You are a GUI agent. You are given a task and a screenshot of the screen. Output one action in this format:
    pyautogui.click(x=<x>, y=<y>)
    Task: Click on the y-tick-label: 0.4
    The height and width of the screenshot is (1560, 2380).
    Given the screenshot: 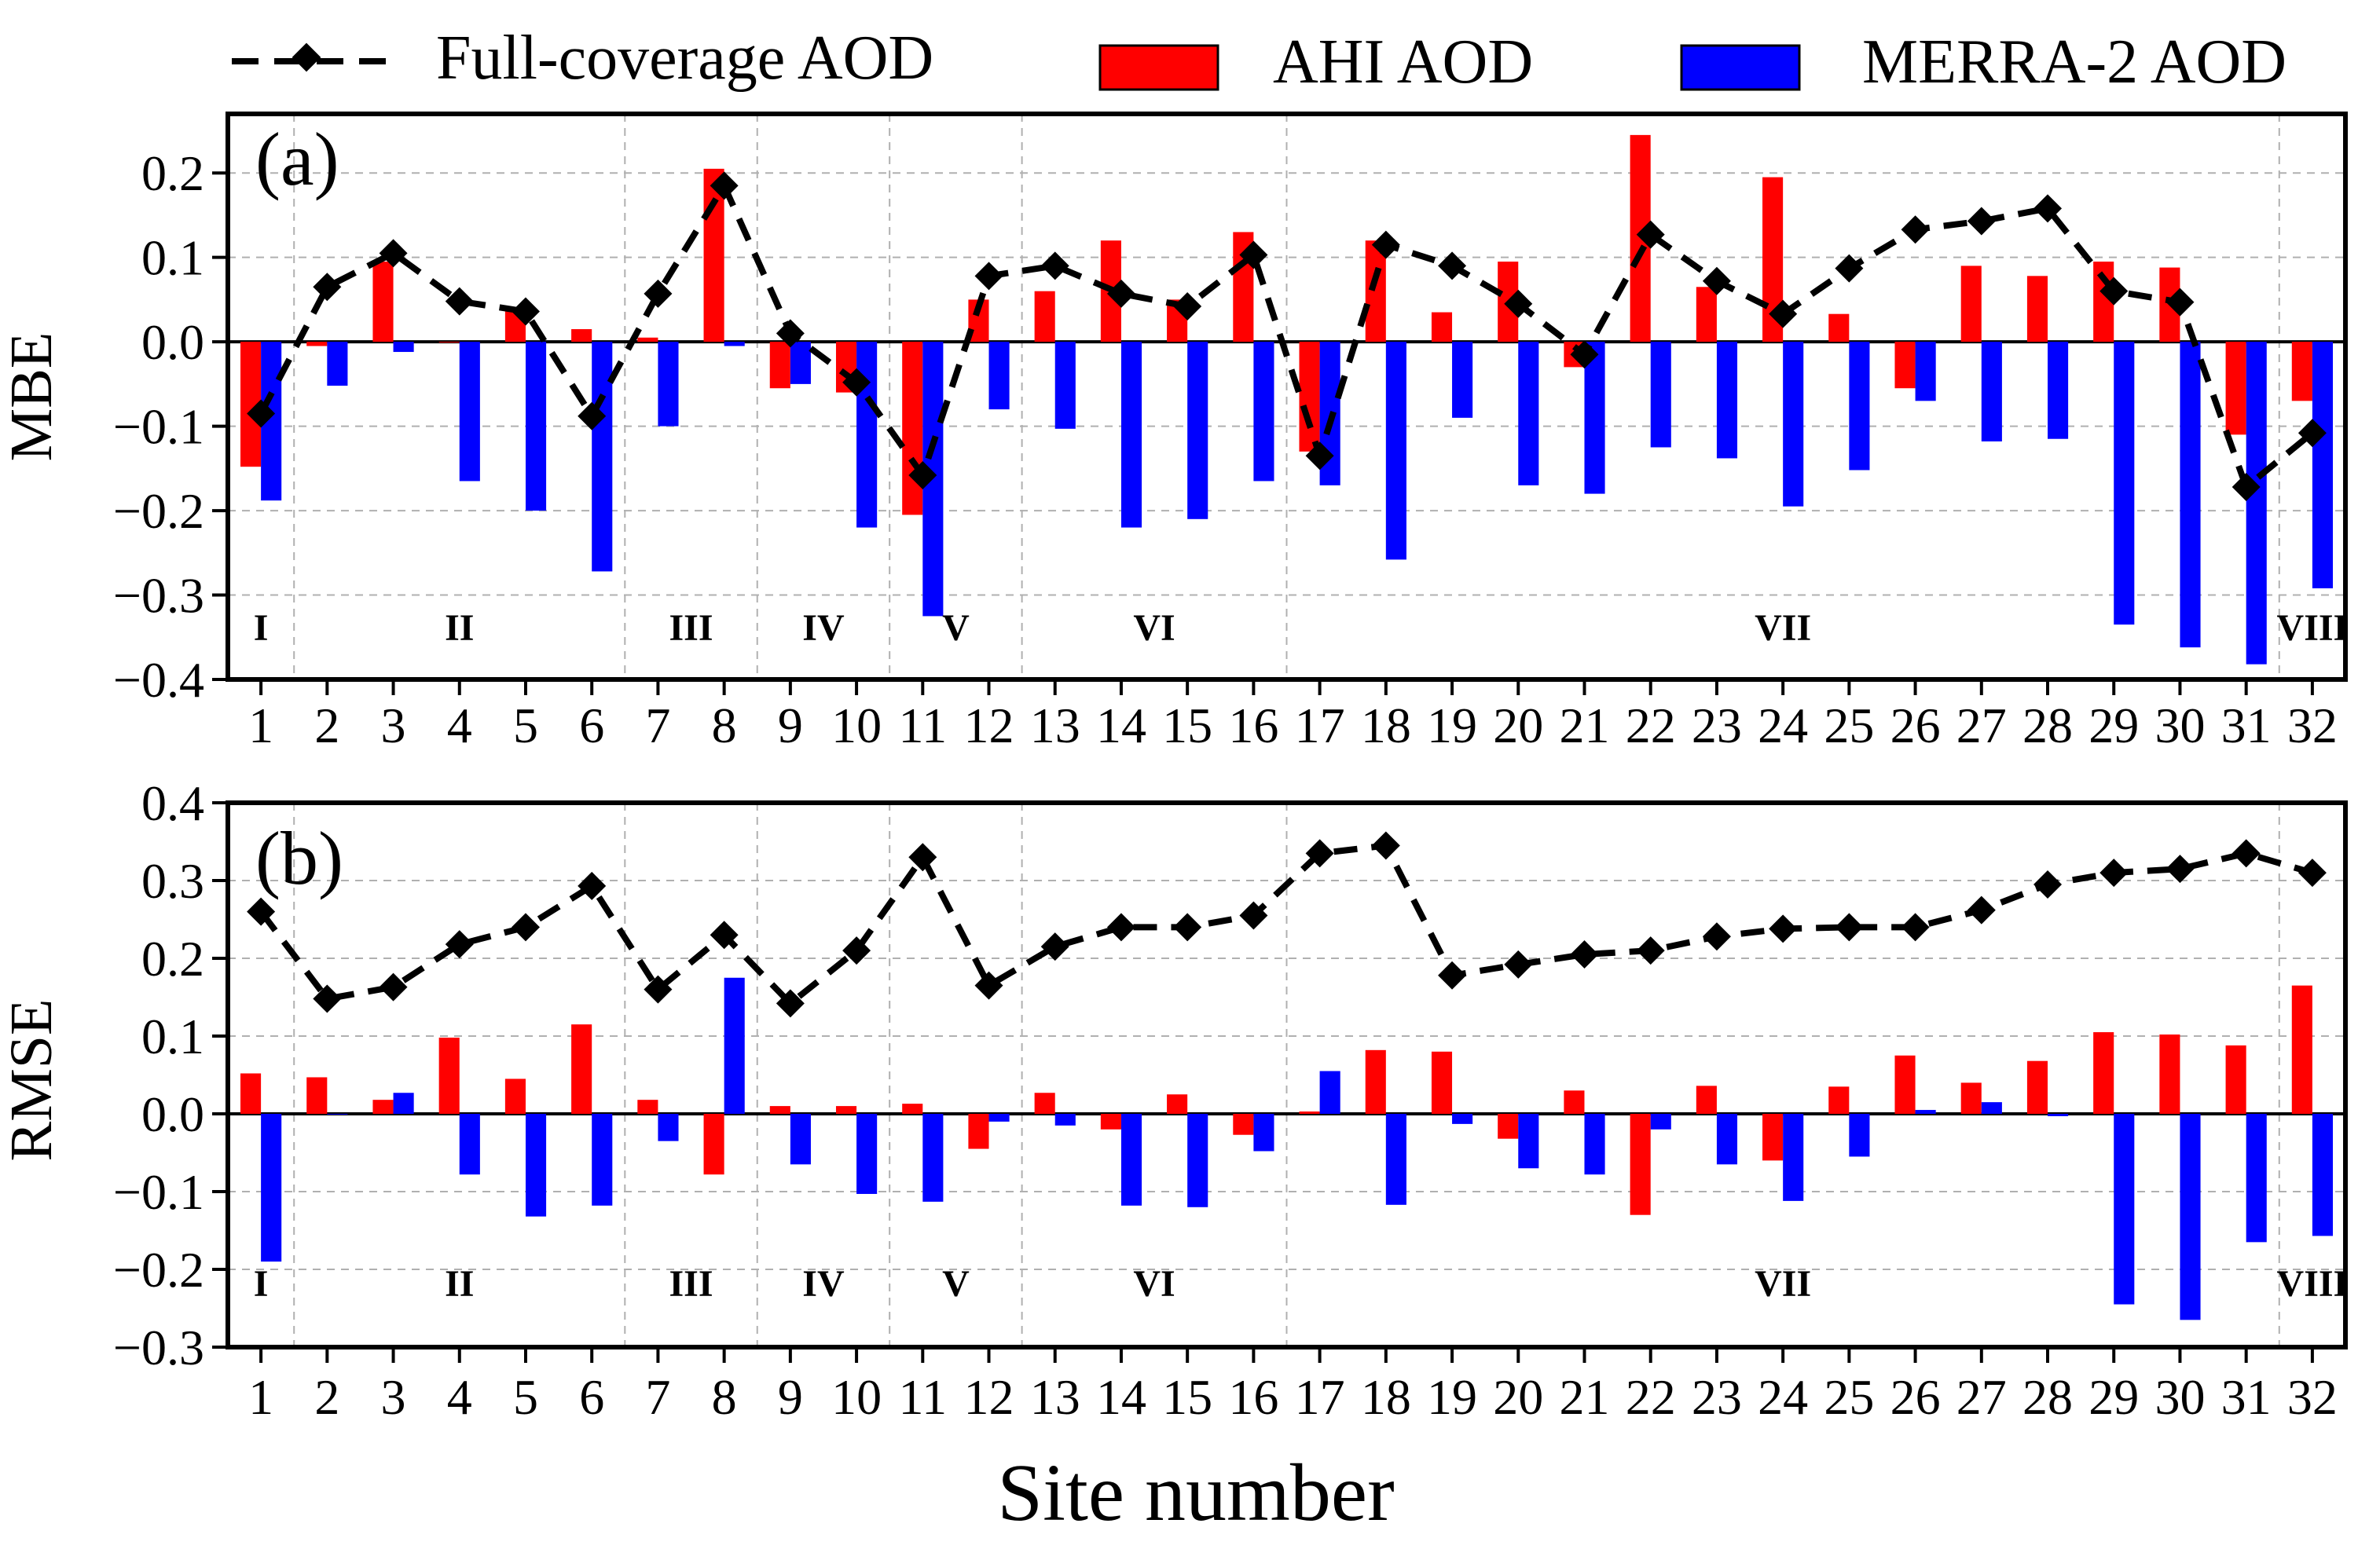 What is the action you would take?
    pyautogui.click(x=172, y=803)
    